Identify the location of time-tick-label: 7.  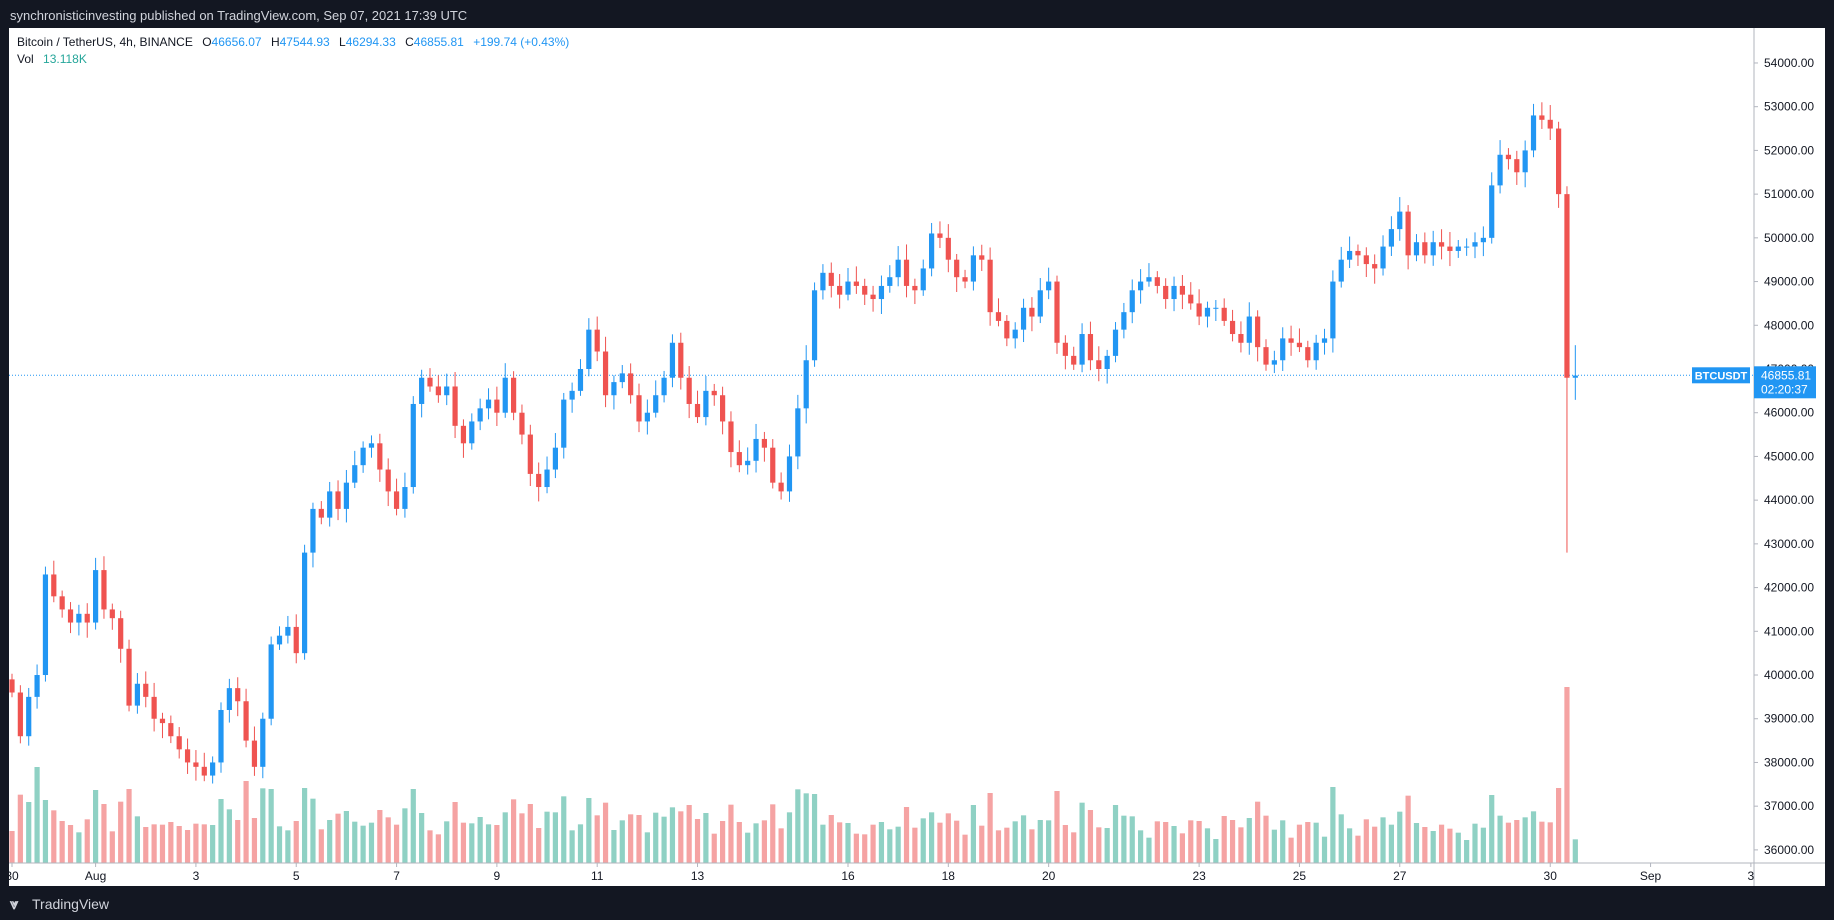
(396, 876).